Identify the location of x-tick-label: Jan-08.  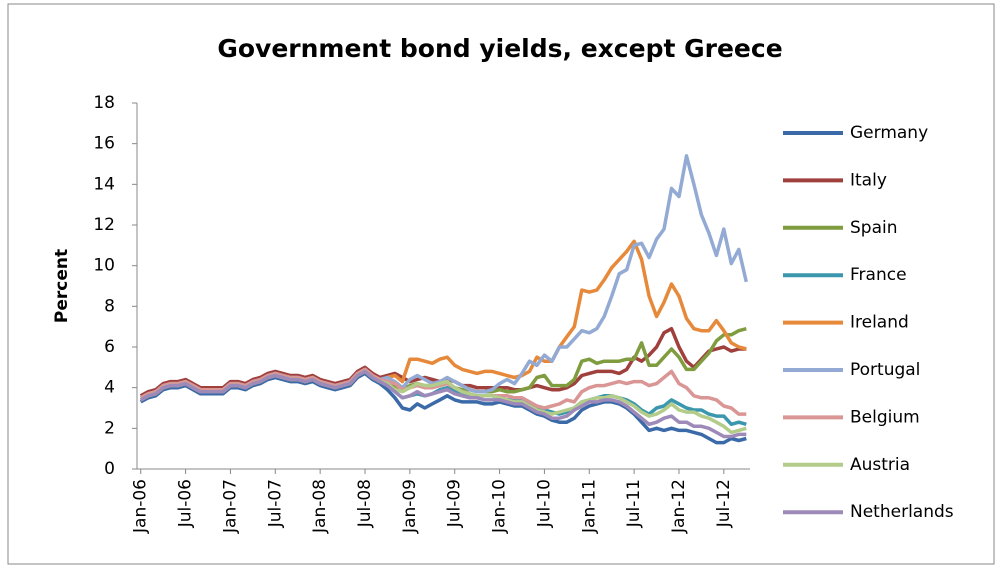
(320, 506).